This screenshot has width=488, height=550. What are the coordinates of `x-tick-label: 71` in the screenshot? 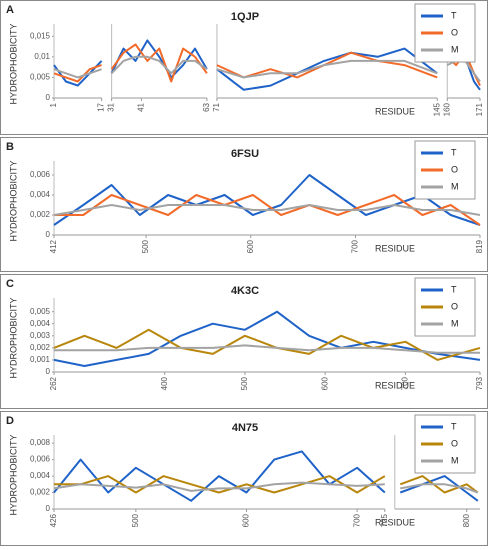 It's located at (216, 106).